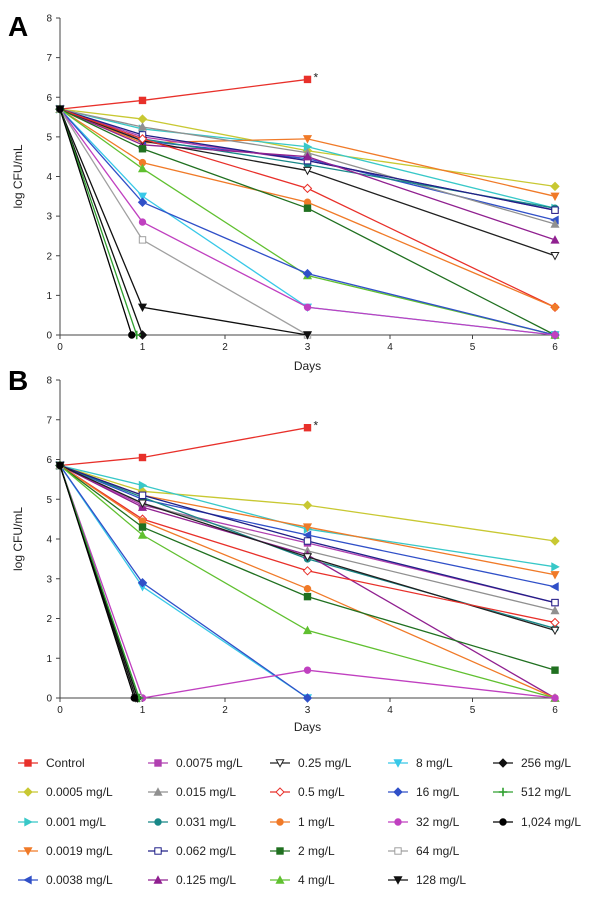 The width and height of the screenshot is (600, 899). What do you see at coordinates (434, 763) in the screenshot?
I see `legend-label: 8 mg/L` at bounding box center [434, 763].